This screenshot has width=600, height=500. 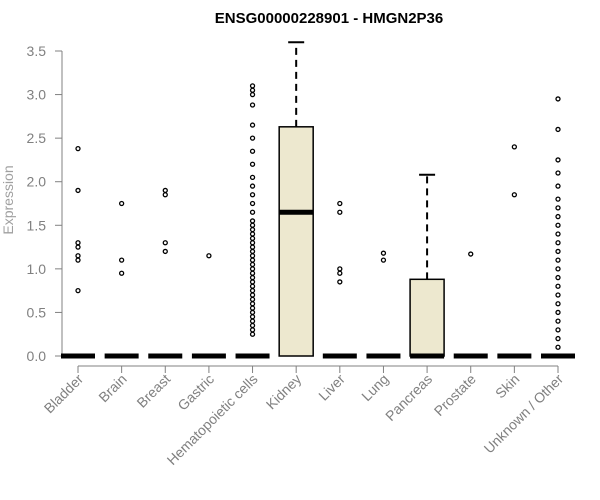 What do you see at coordinates (37, 95) in the screenshot?
I see `y-tick-label: 3.0` at bounding box center [37, 95].